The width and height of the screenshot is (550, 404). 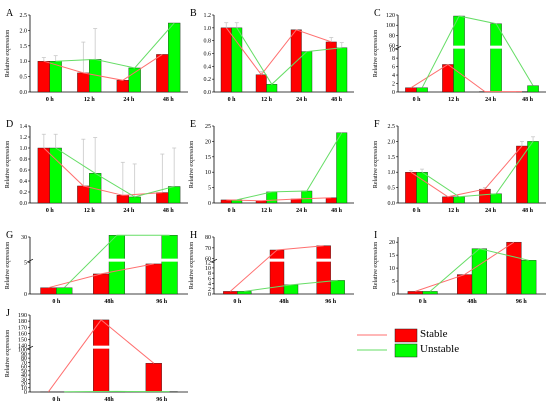 What do you see at coordinates (209, 295) in the screenshot?
I see `h-y-tick-label: 0` at bounding box center [209, 295].